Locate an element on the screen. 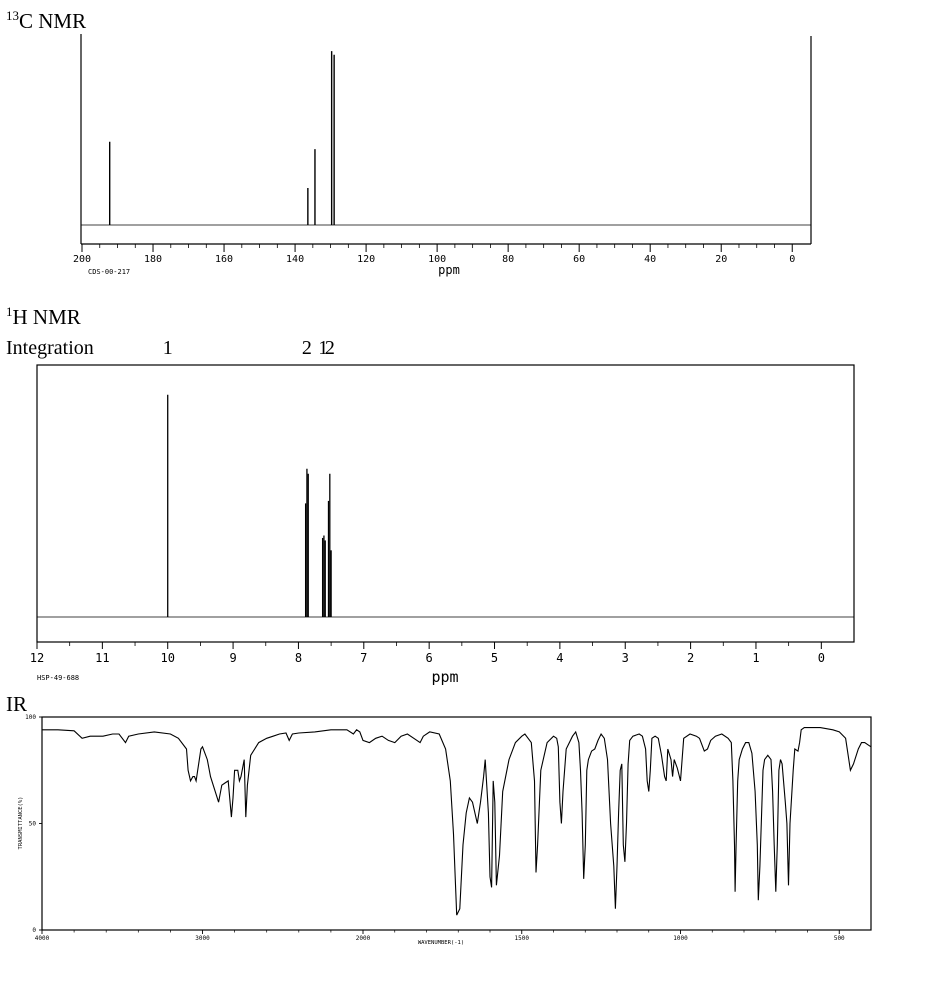 Image resolution: width=938 pixels, height=1004 pixels. ir-x-tick-label: 3000 is located at coordinates (202, 938).